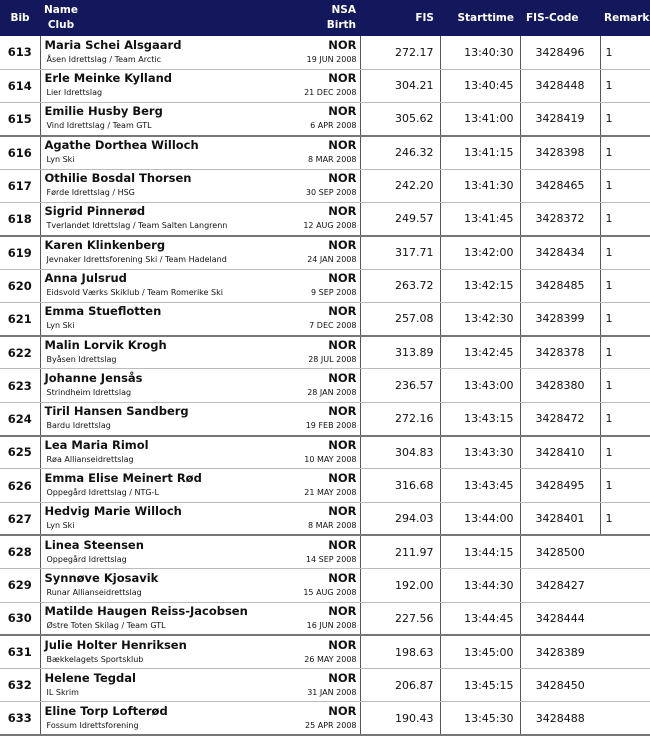 The width and height of the screenshot is (650, 736). I want to click on birth-date: 28 JUL 2008, so click(332, 360).